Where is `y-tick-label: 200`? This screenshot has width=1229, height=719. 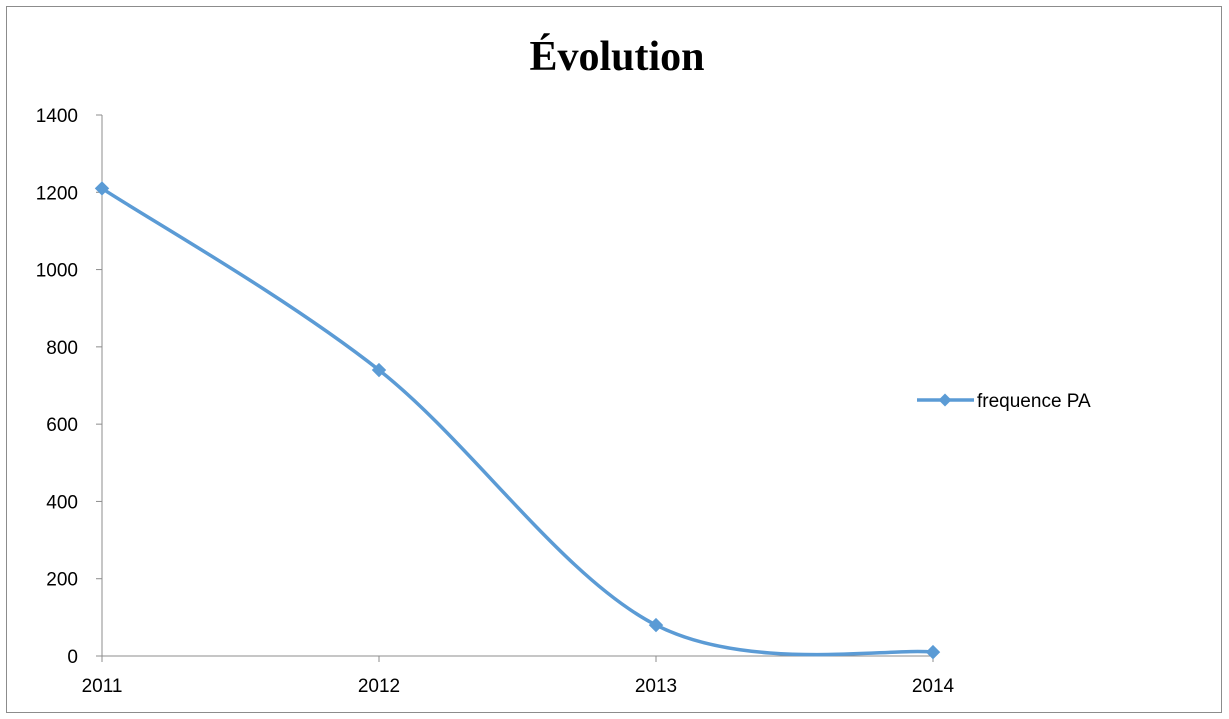 y-tick-label: 200 is located at coordinates (62, 580).